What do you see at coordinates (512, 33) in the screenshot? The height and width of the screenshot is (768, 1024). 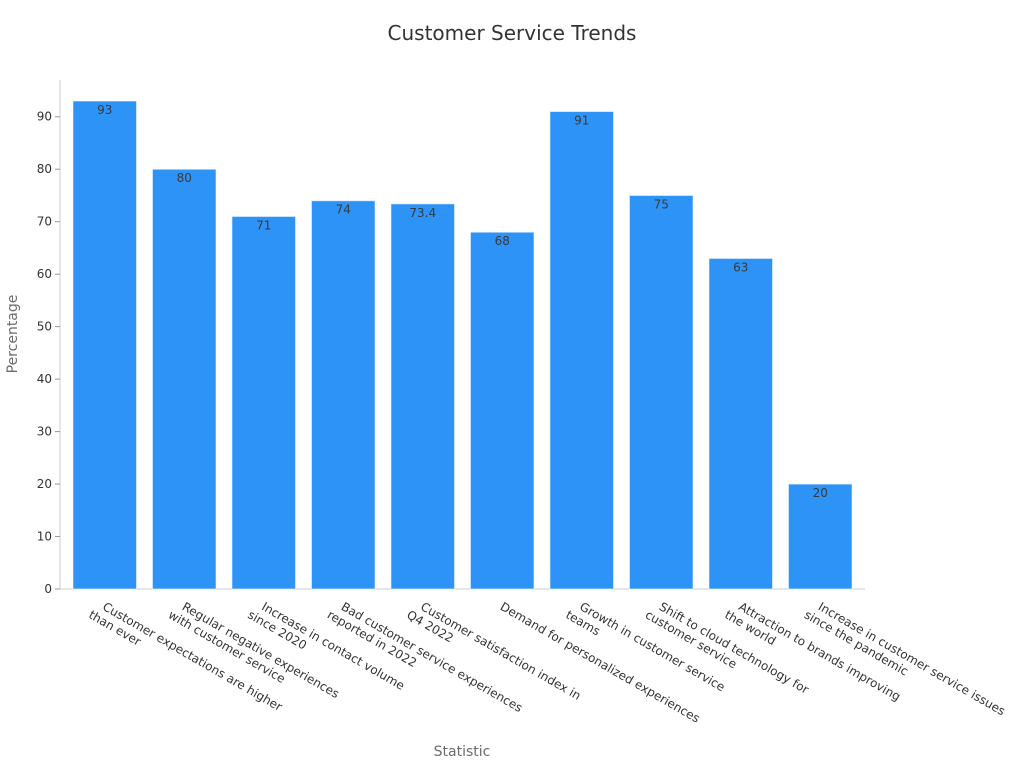 I see `chart-title: Customer Service Trends` at bounding box center [512, 33].